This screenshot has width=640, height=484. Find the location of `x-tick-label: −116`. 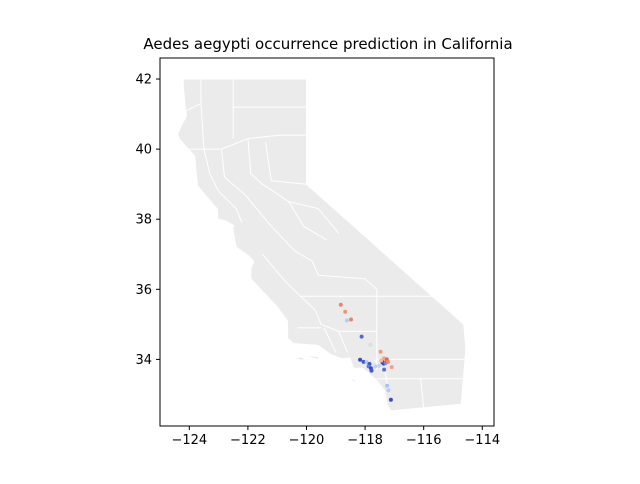

x-tick-label: −116 is located at coordinates (424, 440).